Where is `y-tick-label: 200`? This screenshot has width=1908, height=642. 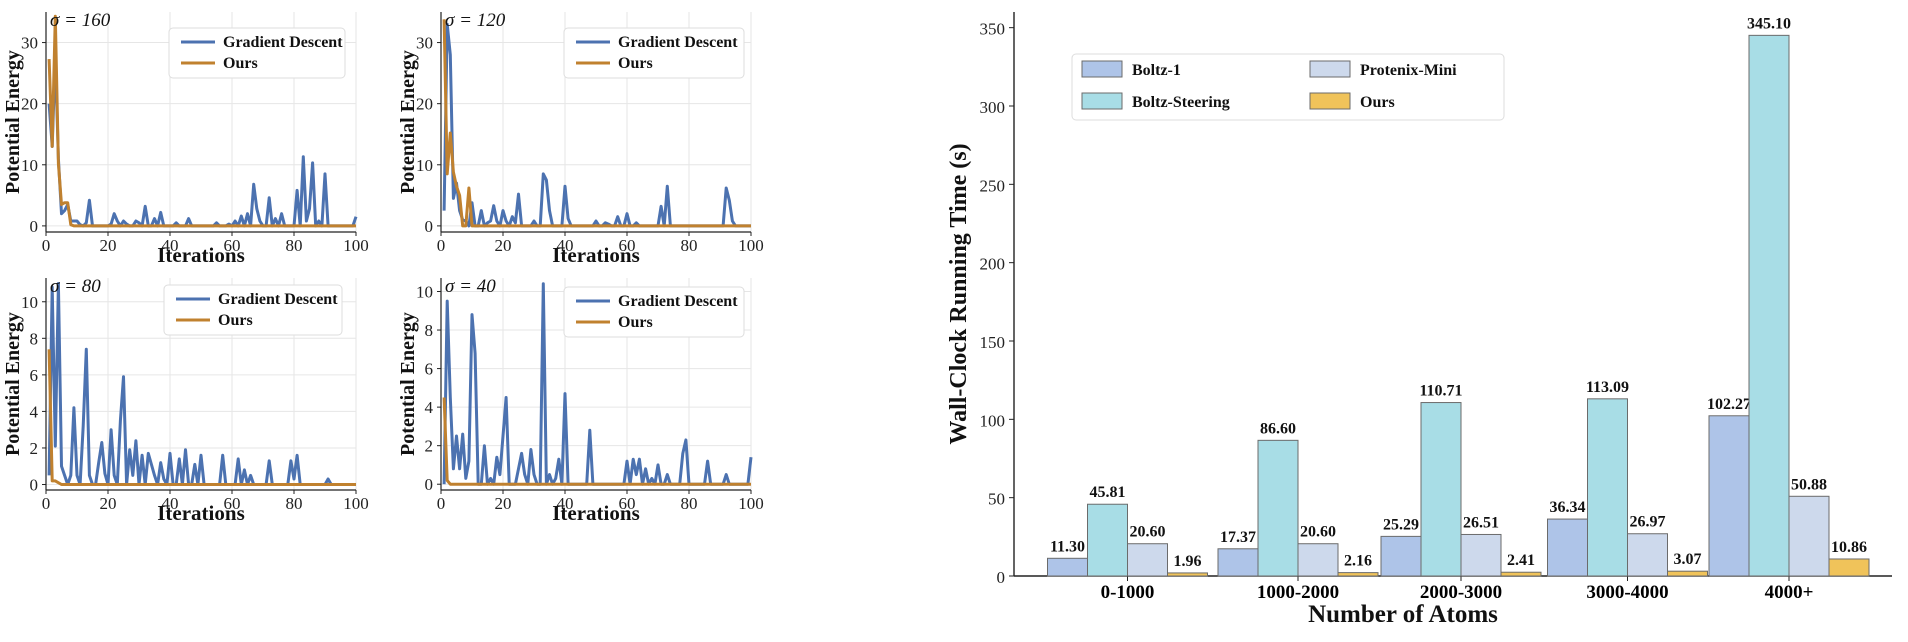 y-tick-label: 200 is located at coordinates (993, 264).